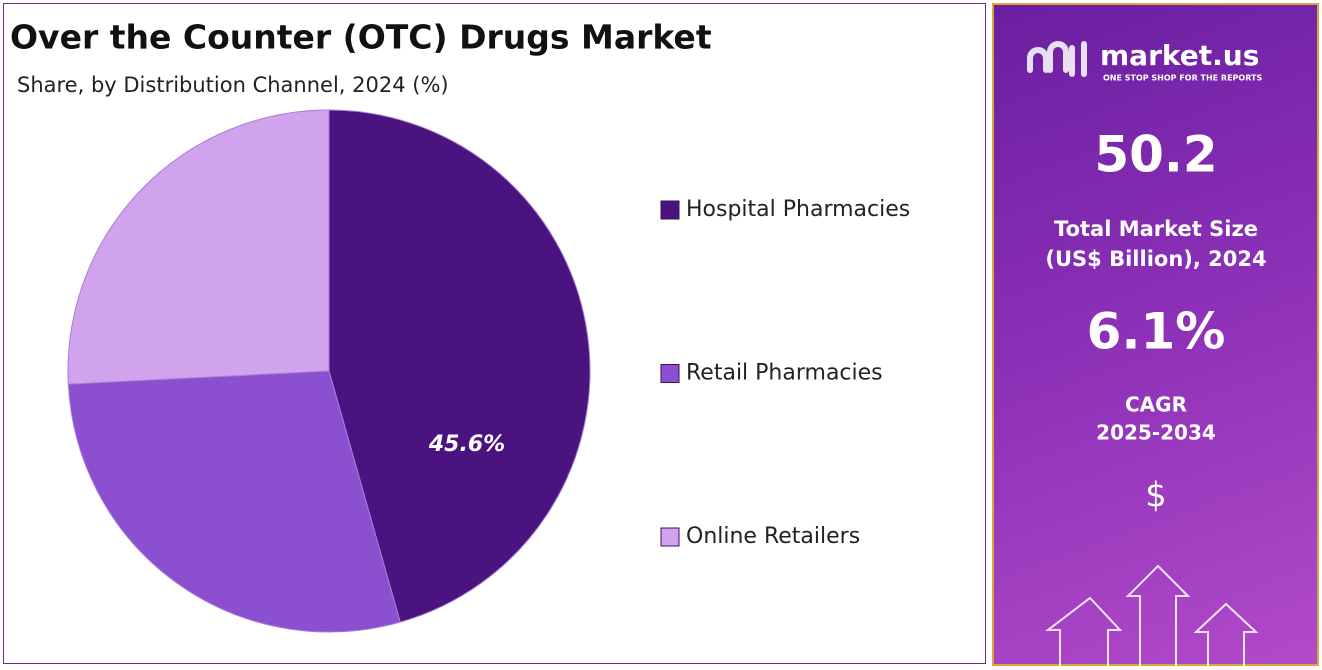 The image size is (1322, 670). Describe the element at coordinates (1156, 496) in the screenshot. I see `currency-icon: $` at that location.